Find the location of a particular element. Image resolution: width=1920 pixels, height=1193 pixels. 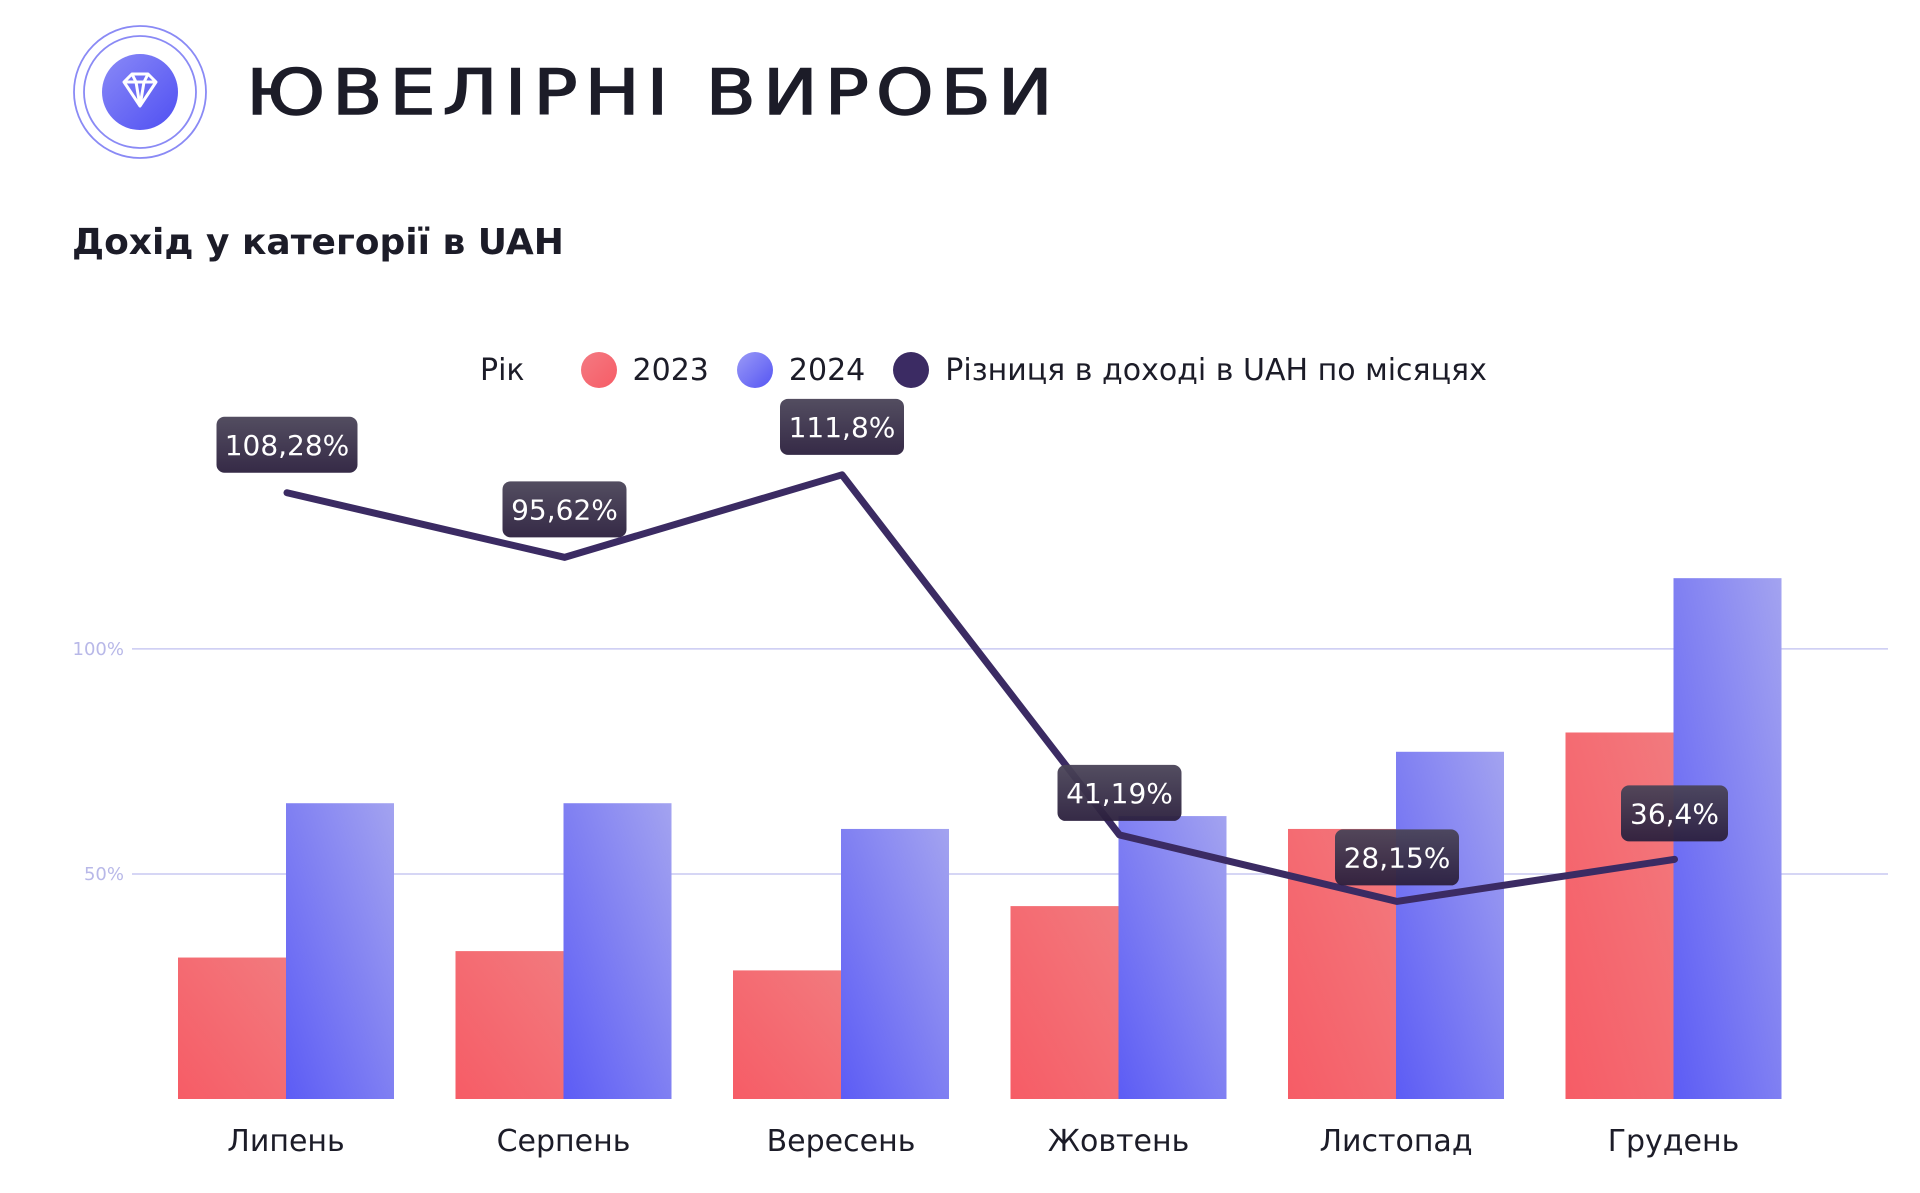

y-tick-label: 100% is located at coordinates (98, 649).